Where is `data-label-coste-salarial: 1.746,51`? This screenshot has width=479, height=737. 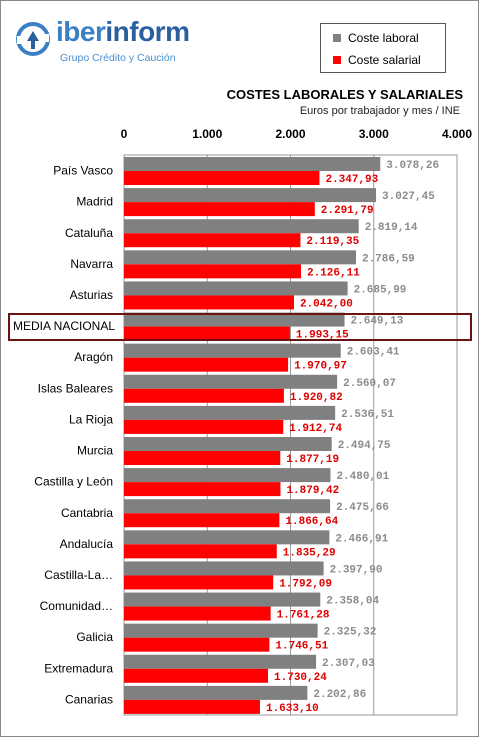
data-label-coste-salarial: 1.746,51 is located at coordinates (301, 647).